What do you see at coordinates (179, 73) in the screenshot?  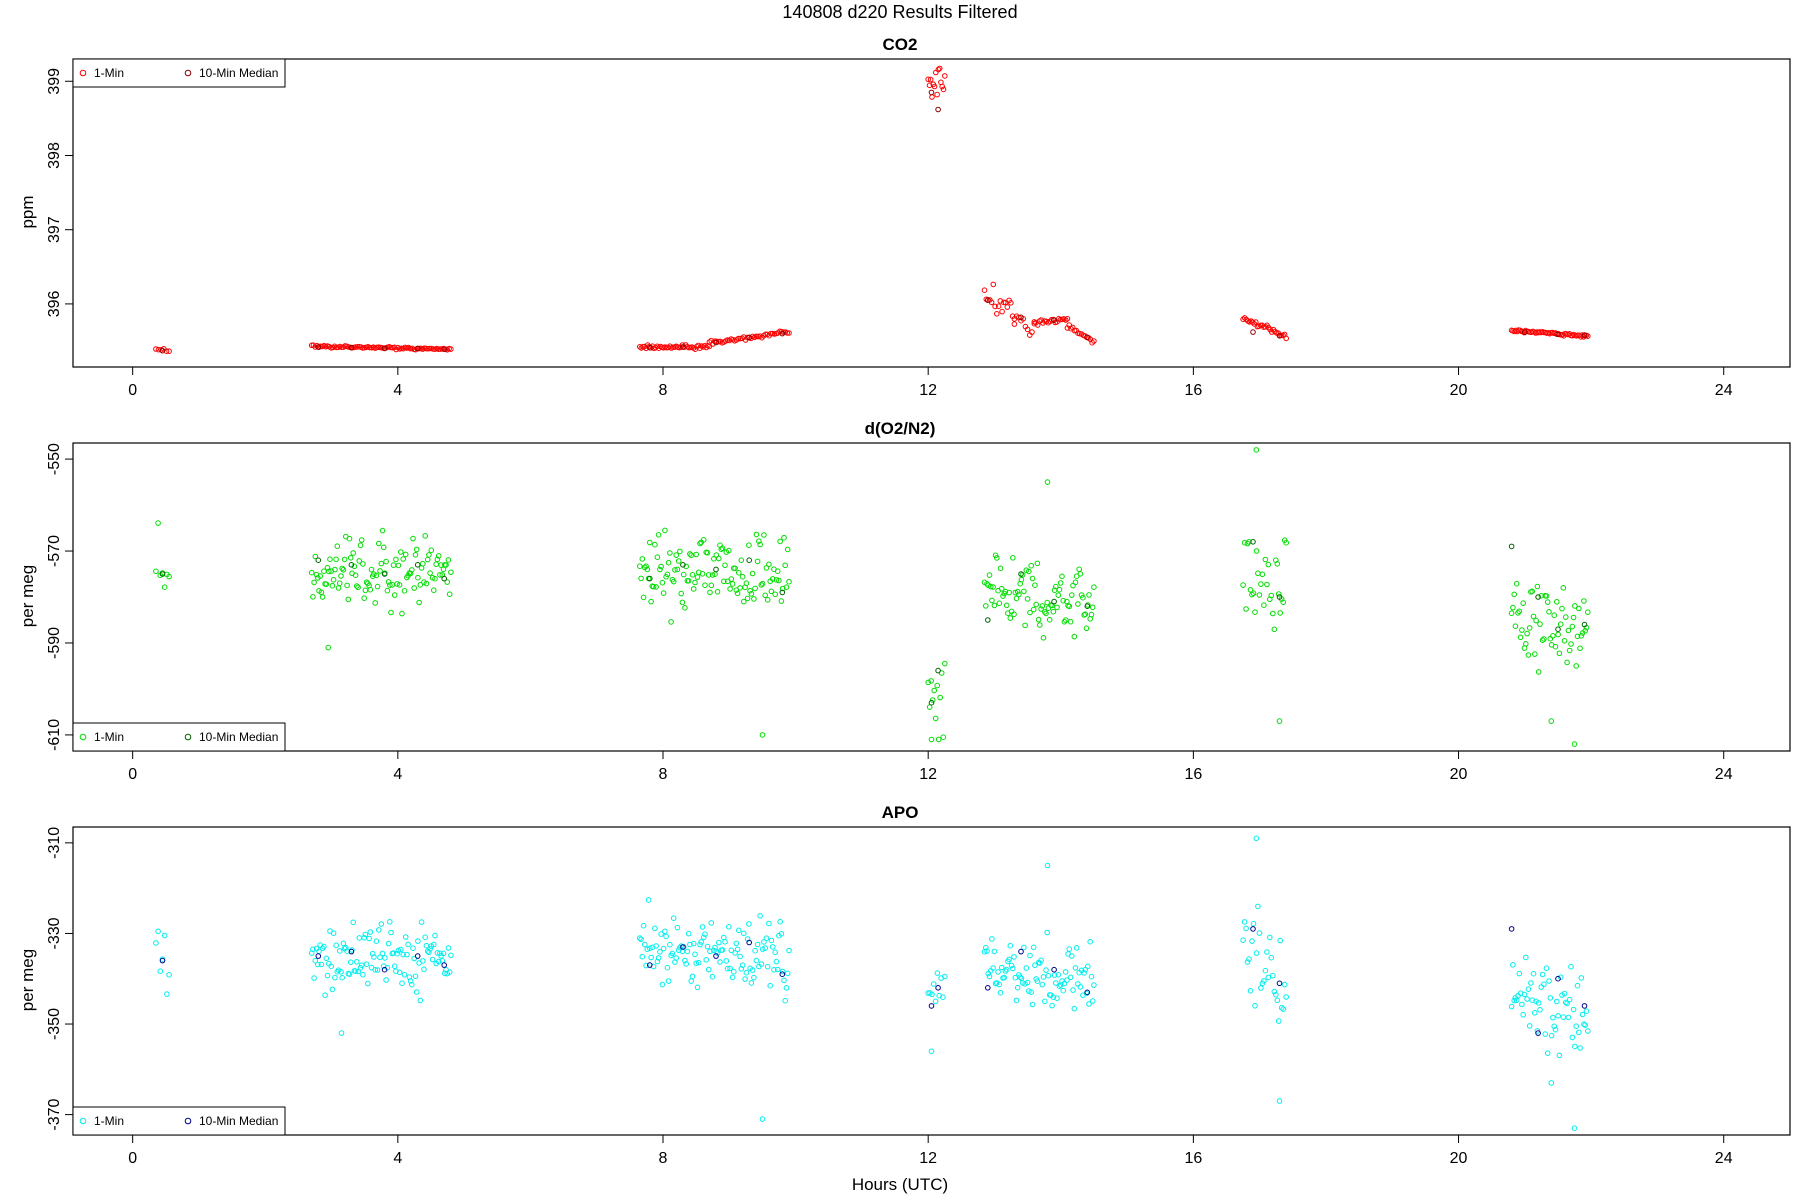 I see `legend-box-co2` at bounding box center [179, 73].